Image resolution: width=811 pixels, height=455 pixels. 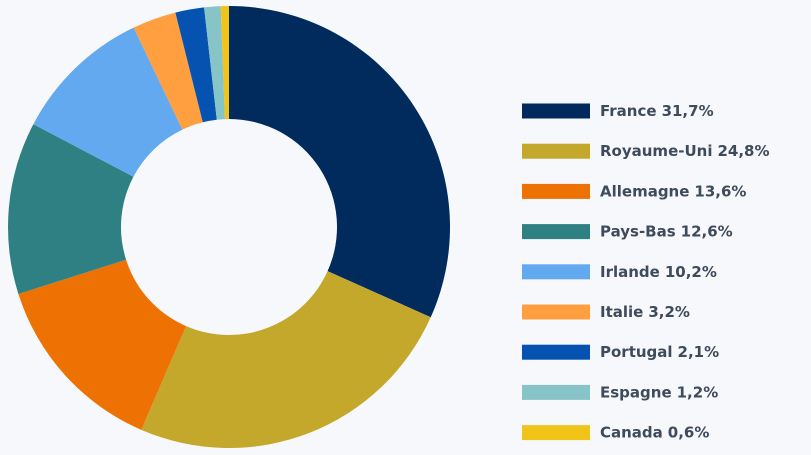 I want to click on legend-name: Pays-Bas, so click(x=638, y=231).